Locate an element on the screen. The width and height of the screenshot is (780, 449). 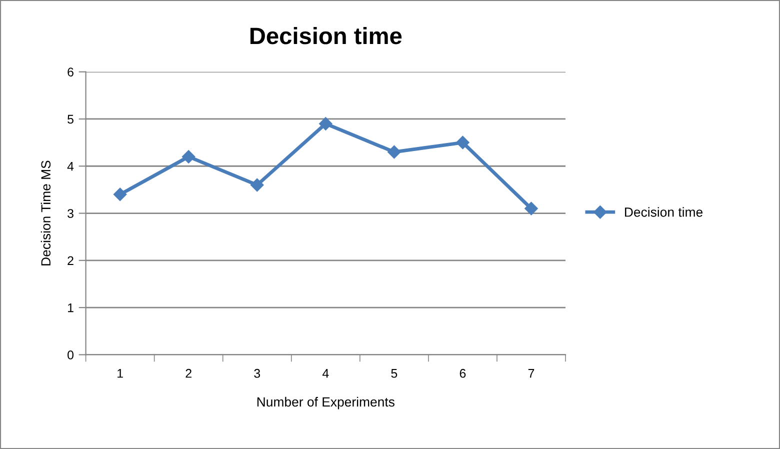
y-axis-title: Decision Time MS is located at coordinates (45, 213).